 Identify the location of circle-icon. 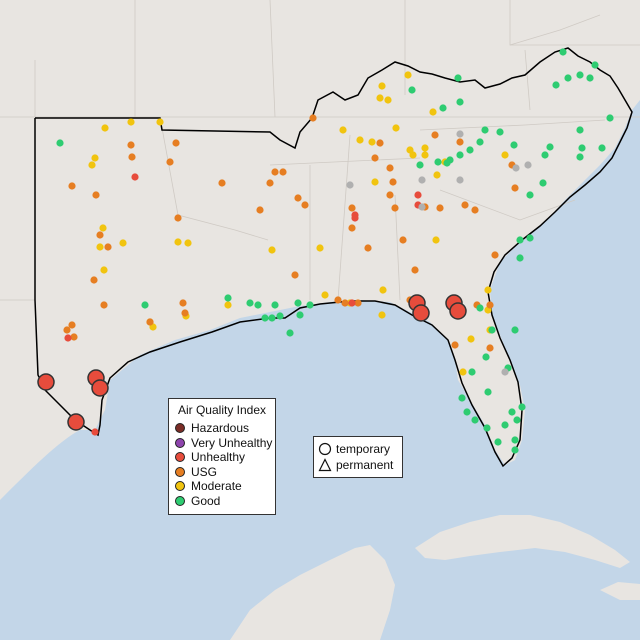
(325, 449).